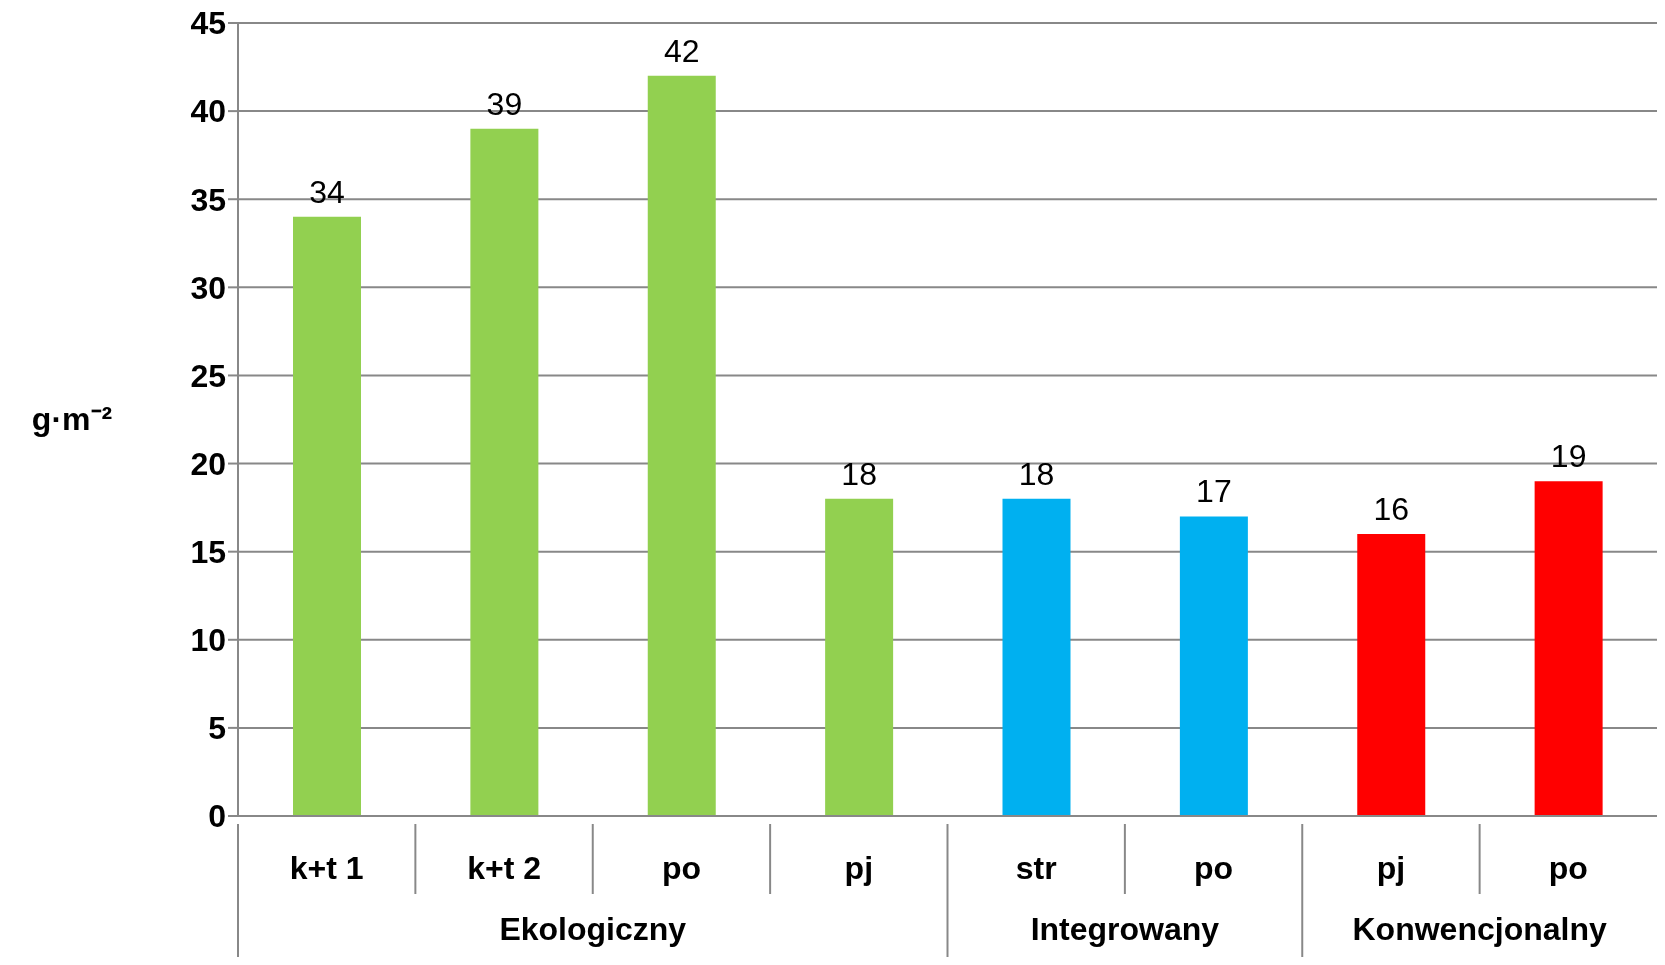 This screenshot has width=1665, height=965. Describe the element at coordinates (208, 552) in the screenshot. I see `y-tick-label: 15` at that location.